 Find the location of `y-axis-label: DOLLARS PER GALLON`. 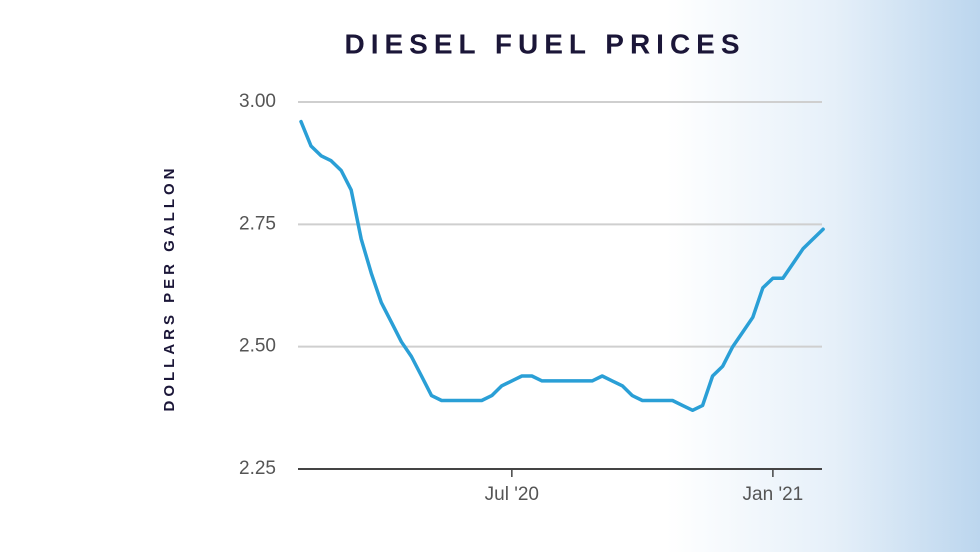

y-axis-label: DOLLARS PER GALLON is located at coordinates (169, 288).